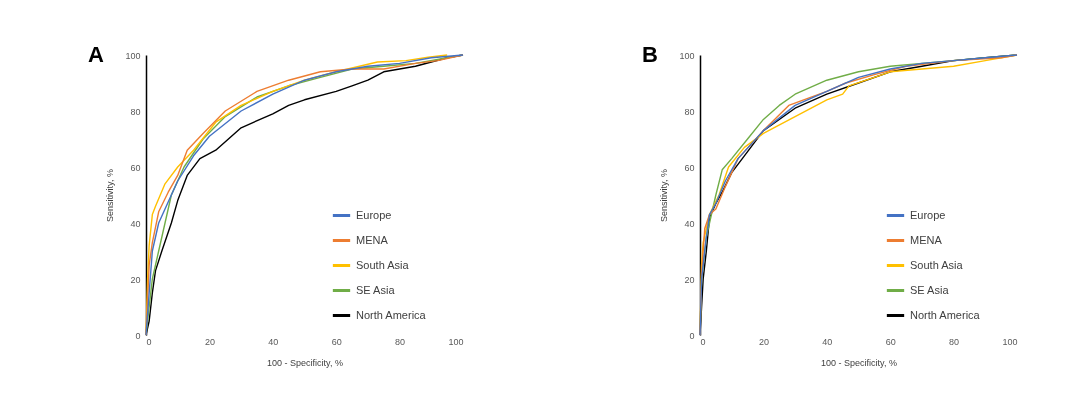  Describe the element at coordinates (96, 54) in the screenshot. I see `chart-title: A` at that location.